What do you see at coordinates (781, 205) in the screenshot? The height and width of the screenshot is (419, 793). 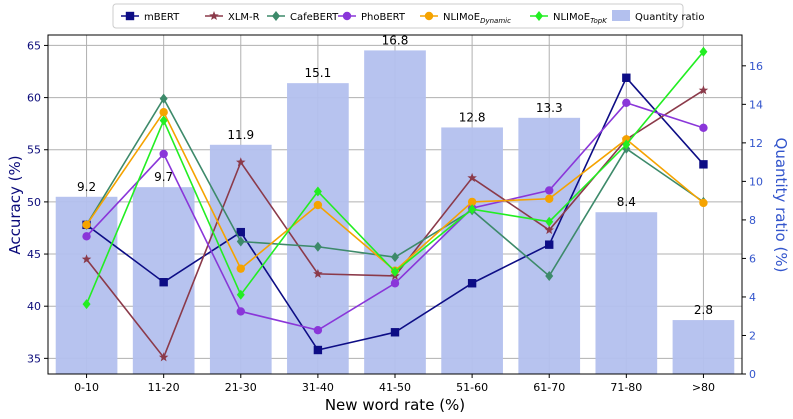 I see `y2-axis-title: Quantity ratio (%)` at bounding box center [781, 205].